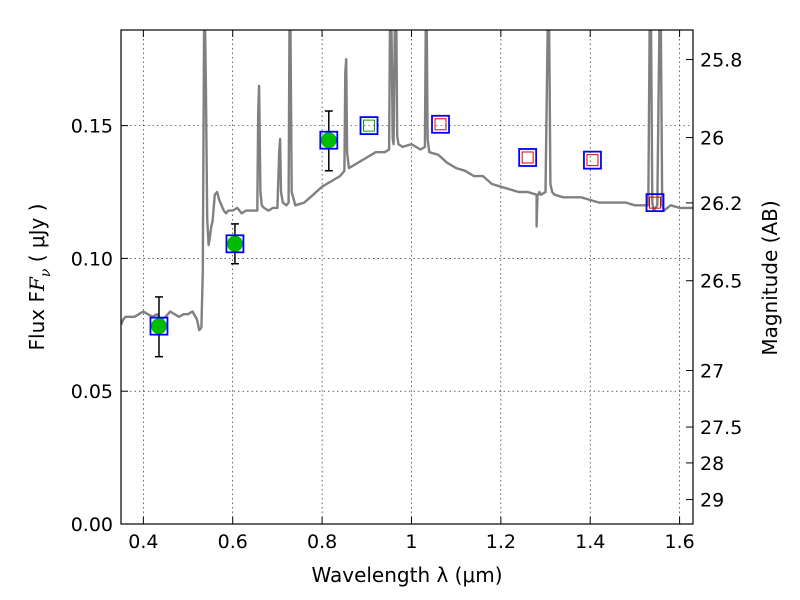 The width and height of the screenshot is (800, 600). I want to click on y-axis-label-flux: Flux F, so click(37, 320).